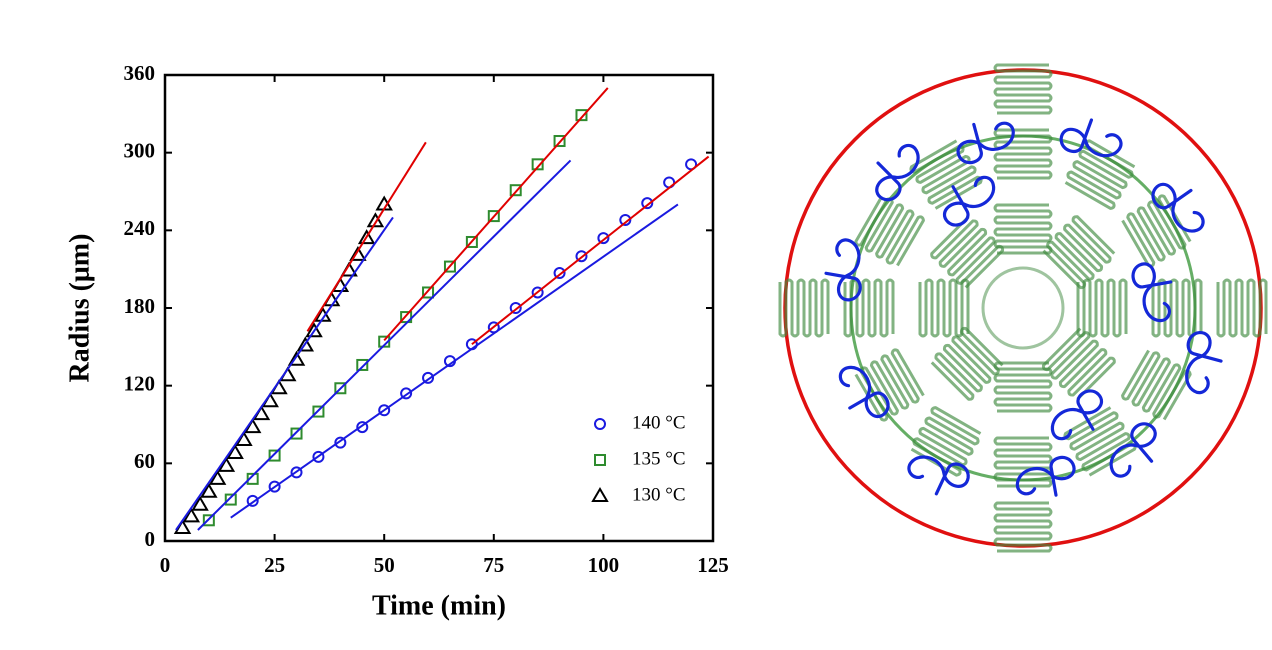 The width and height of the screenshot is (1272, 650). What do you see at coordinates (140, 150) in the screenshot?
I see `y-tick-label: 300` at bounding box center [140, 150].